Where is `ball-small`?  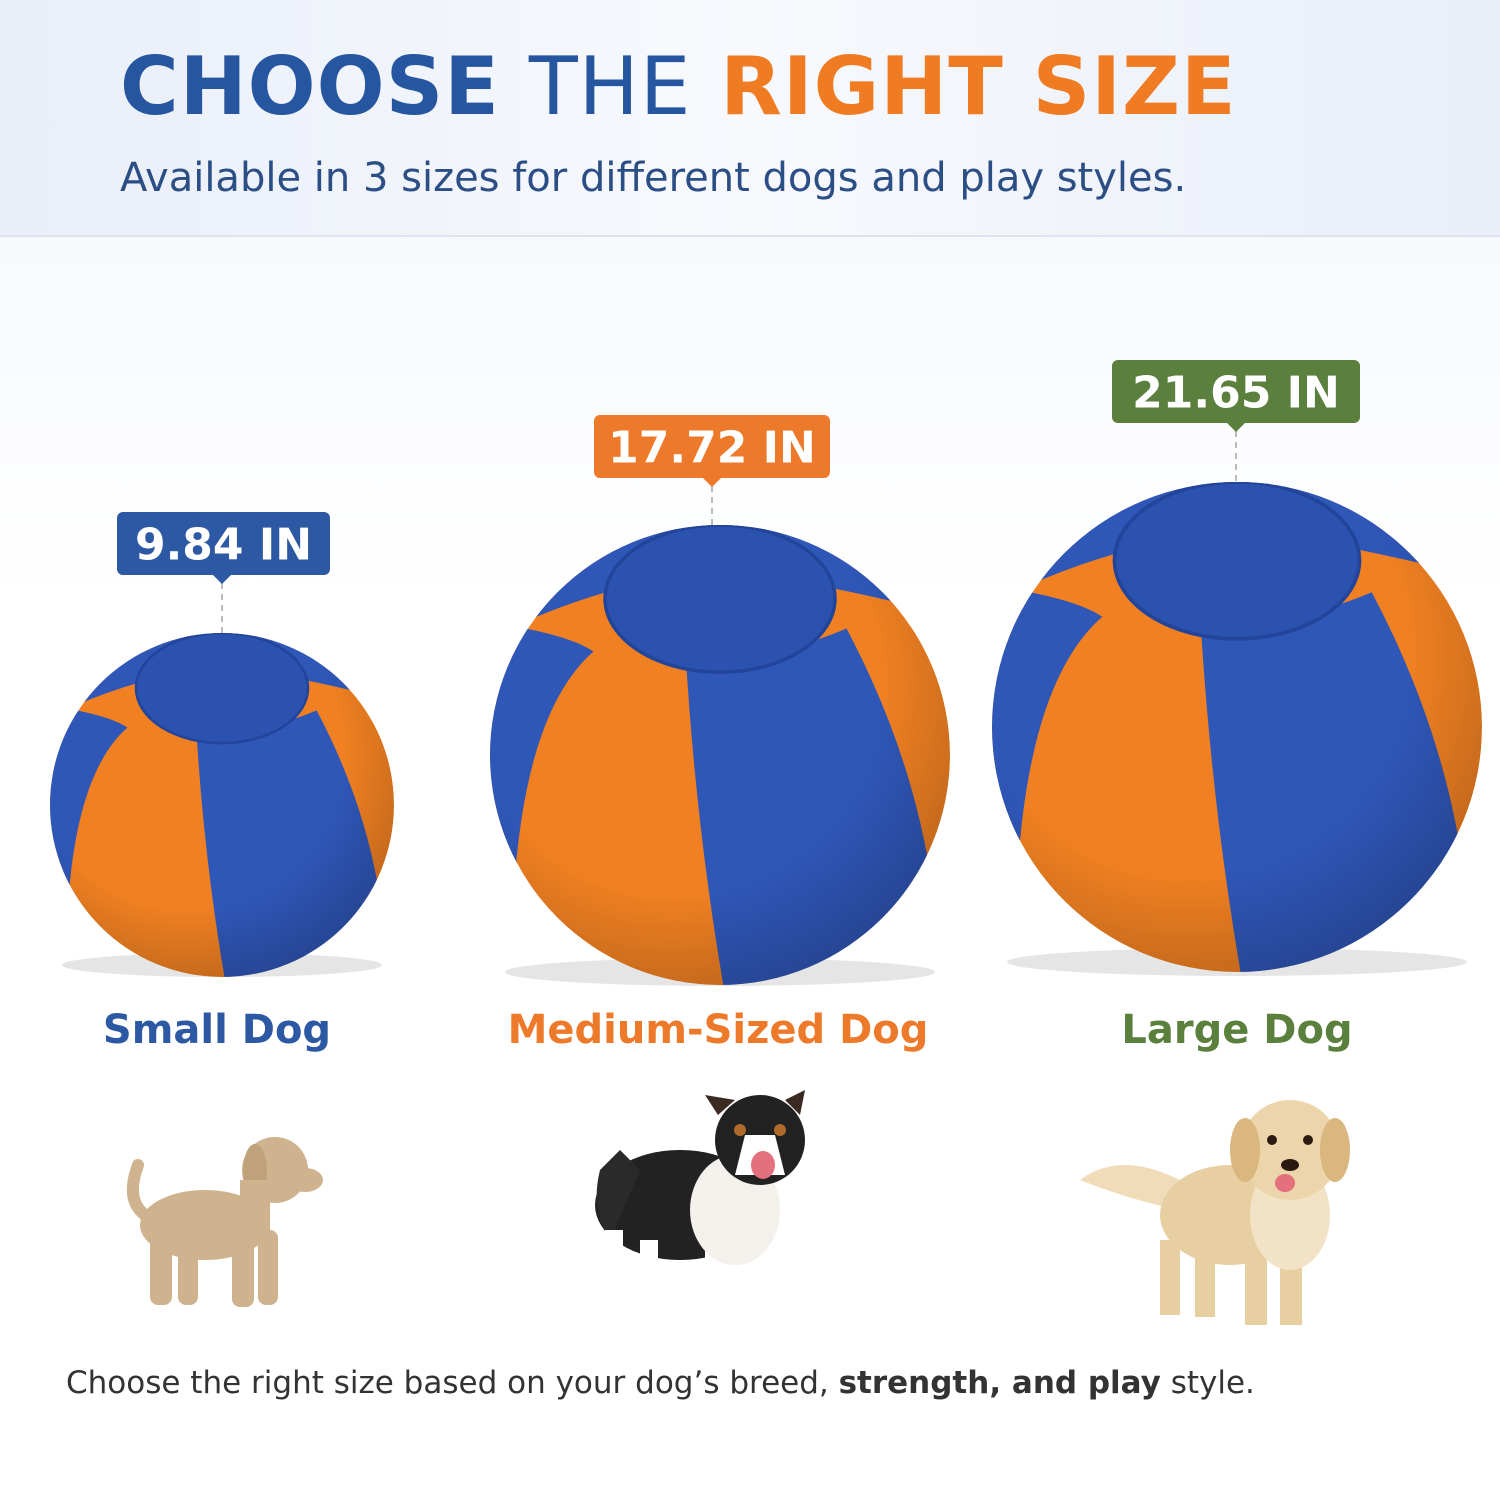 ball-small is located at coordinates (222, 805).